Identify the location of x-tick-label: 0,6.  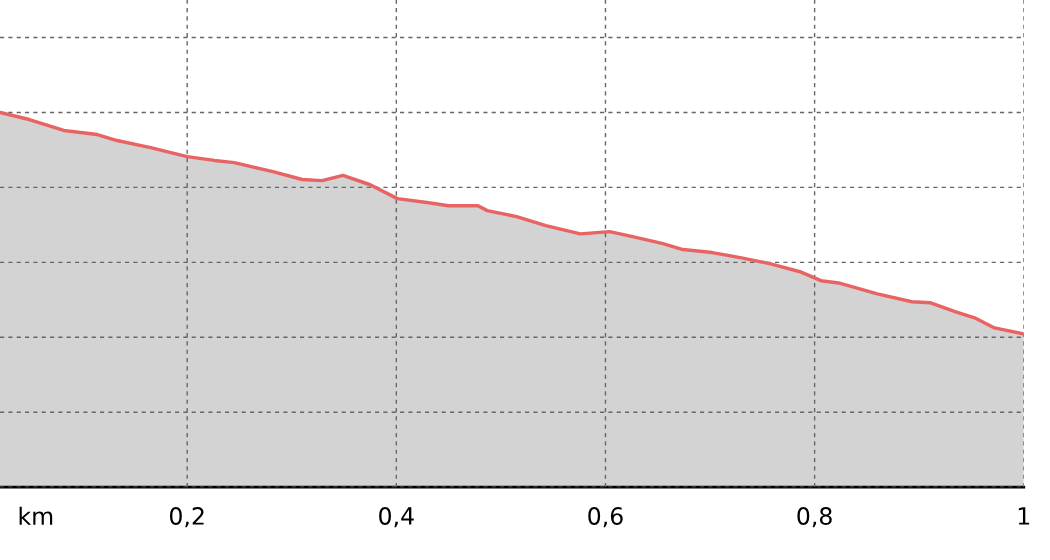
(605, 517).